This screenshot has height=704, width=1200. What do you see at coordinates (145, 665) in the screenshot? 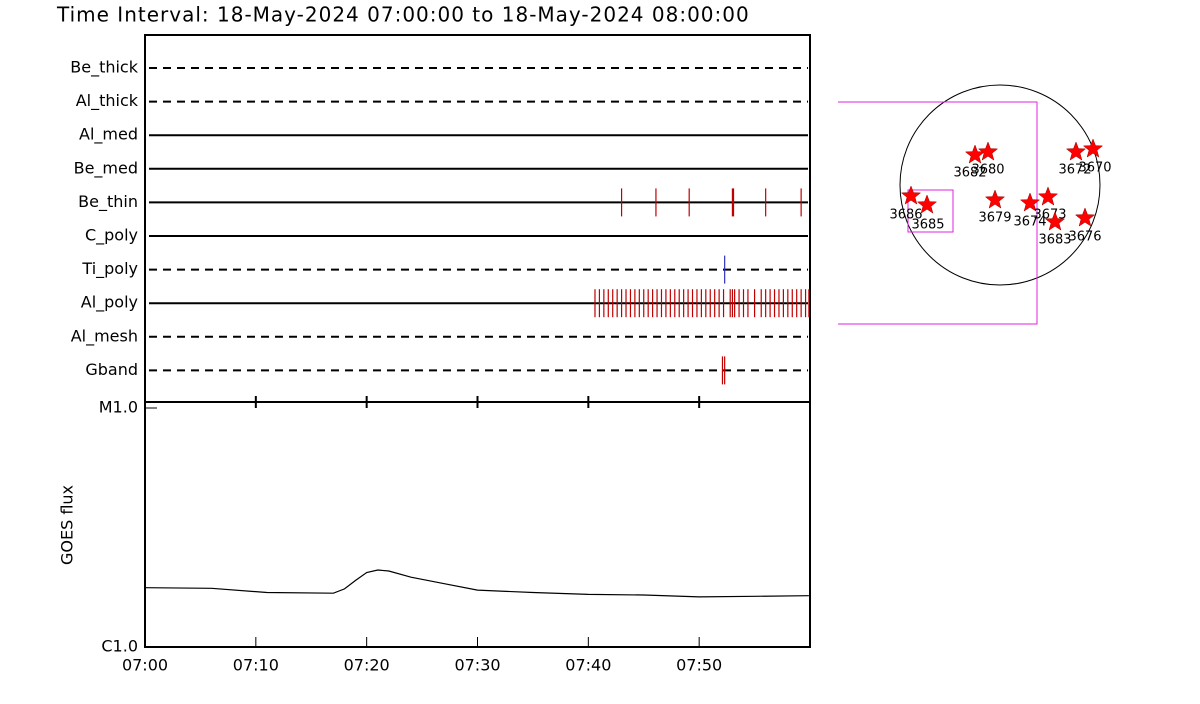
I see `x-tick-label: 07:00` at bounding box center [145, 665].